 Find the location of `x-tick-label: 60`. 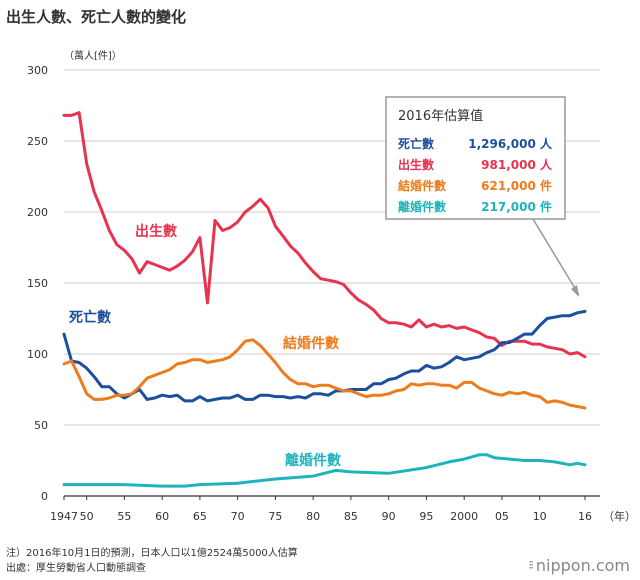

x-tick-label: 60 is located at coordinates (162, 516).